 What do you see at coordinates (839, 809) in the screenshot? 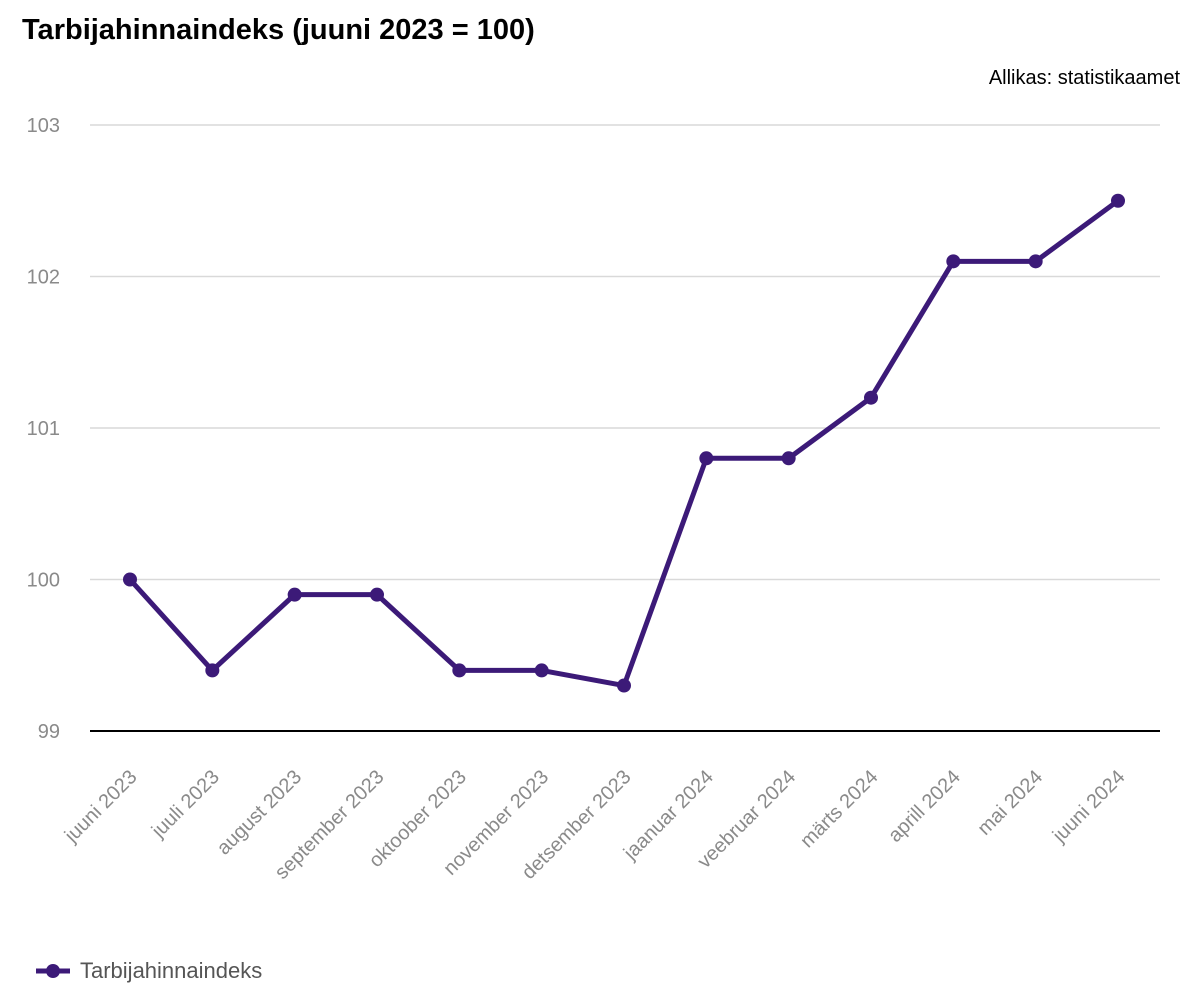
I see `x-tick-label: märts 2024` at bounding box center [839, 809].